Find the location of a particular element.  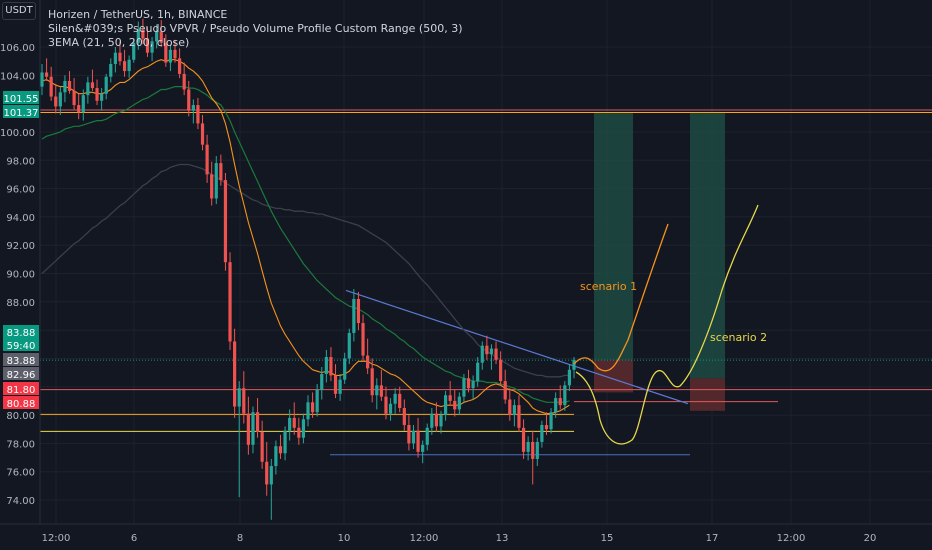

indicator-ema: 3EMA (21, 50, 200, close) is located at coordinates (119, 42).